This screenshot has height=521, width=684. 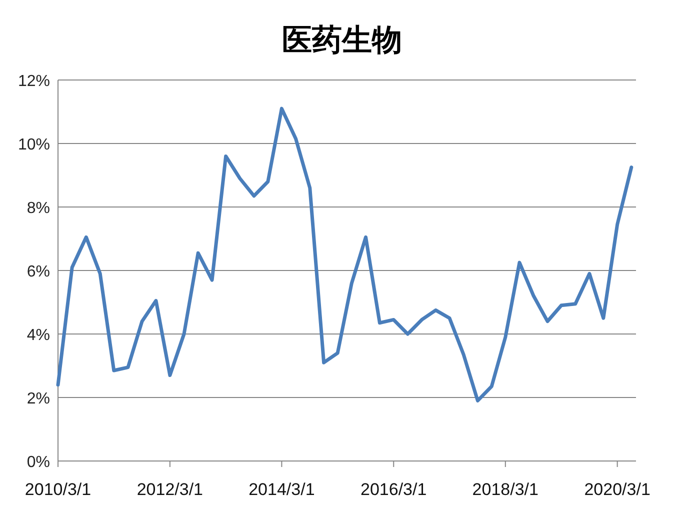 I want to click on x-tick-label: 2018/3/1, so click(x=505, y=489).